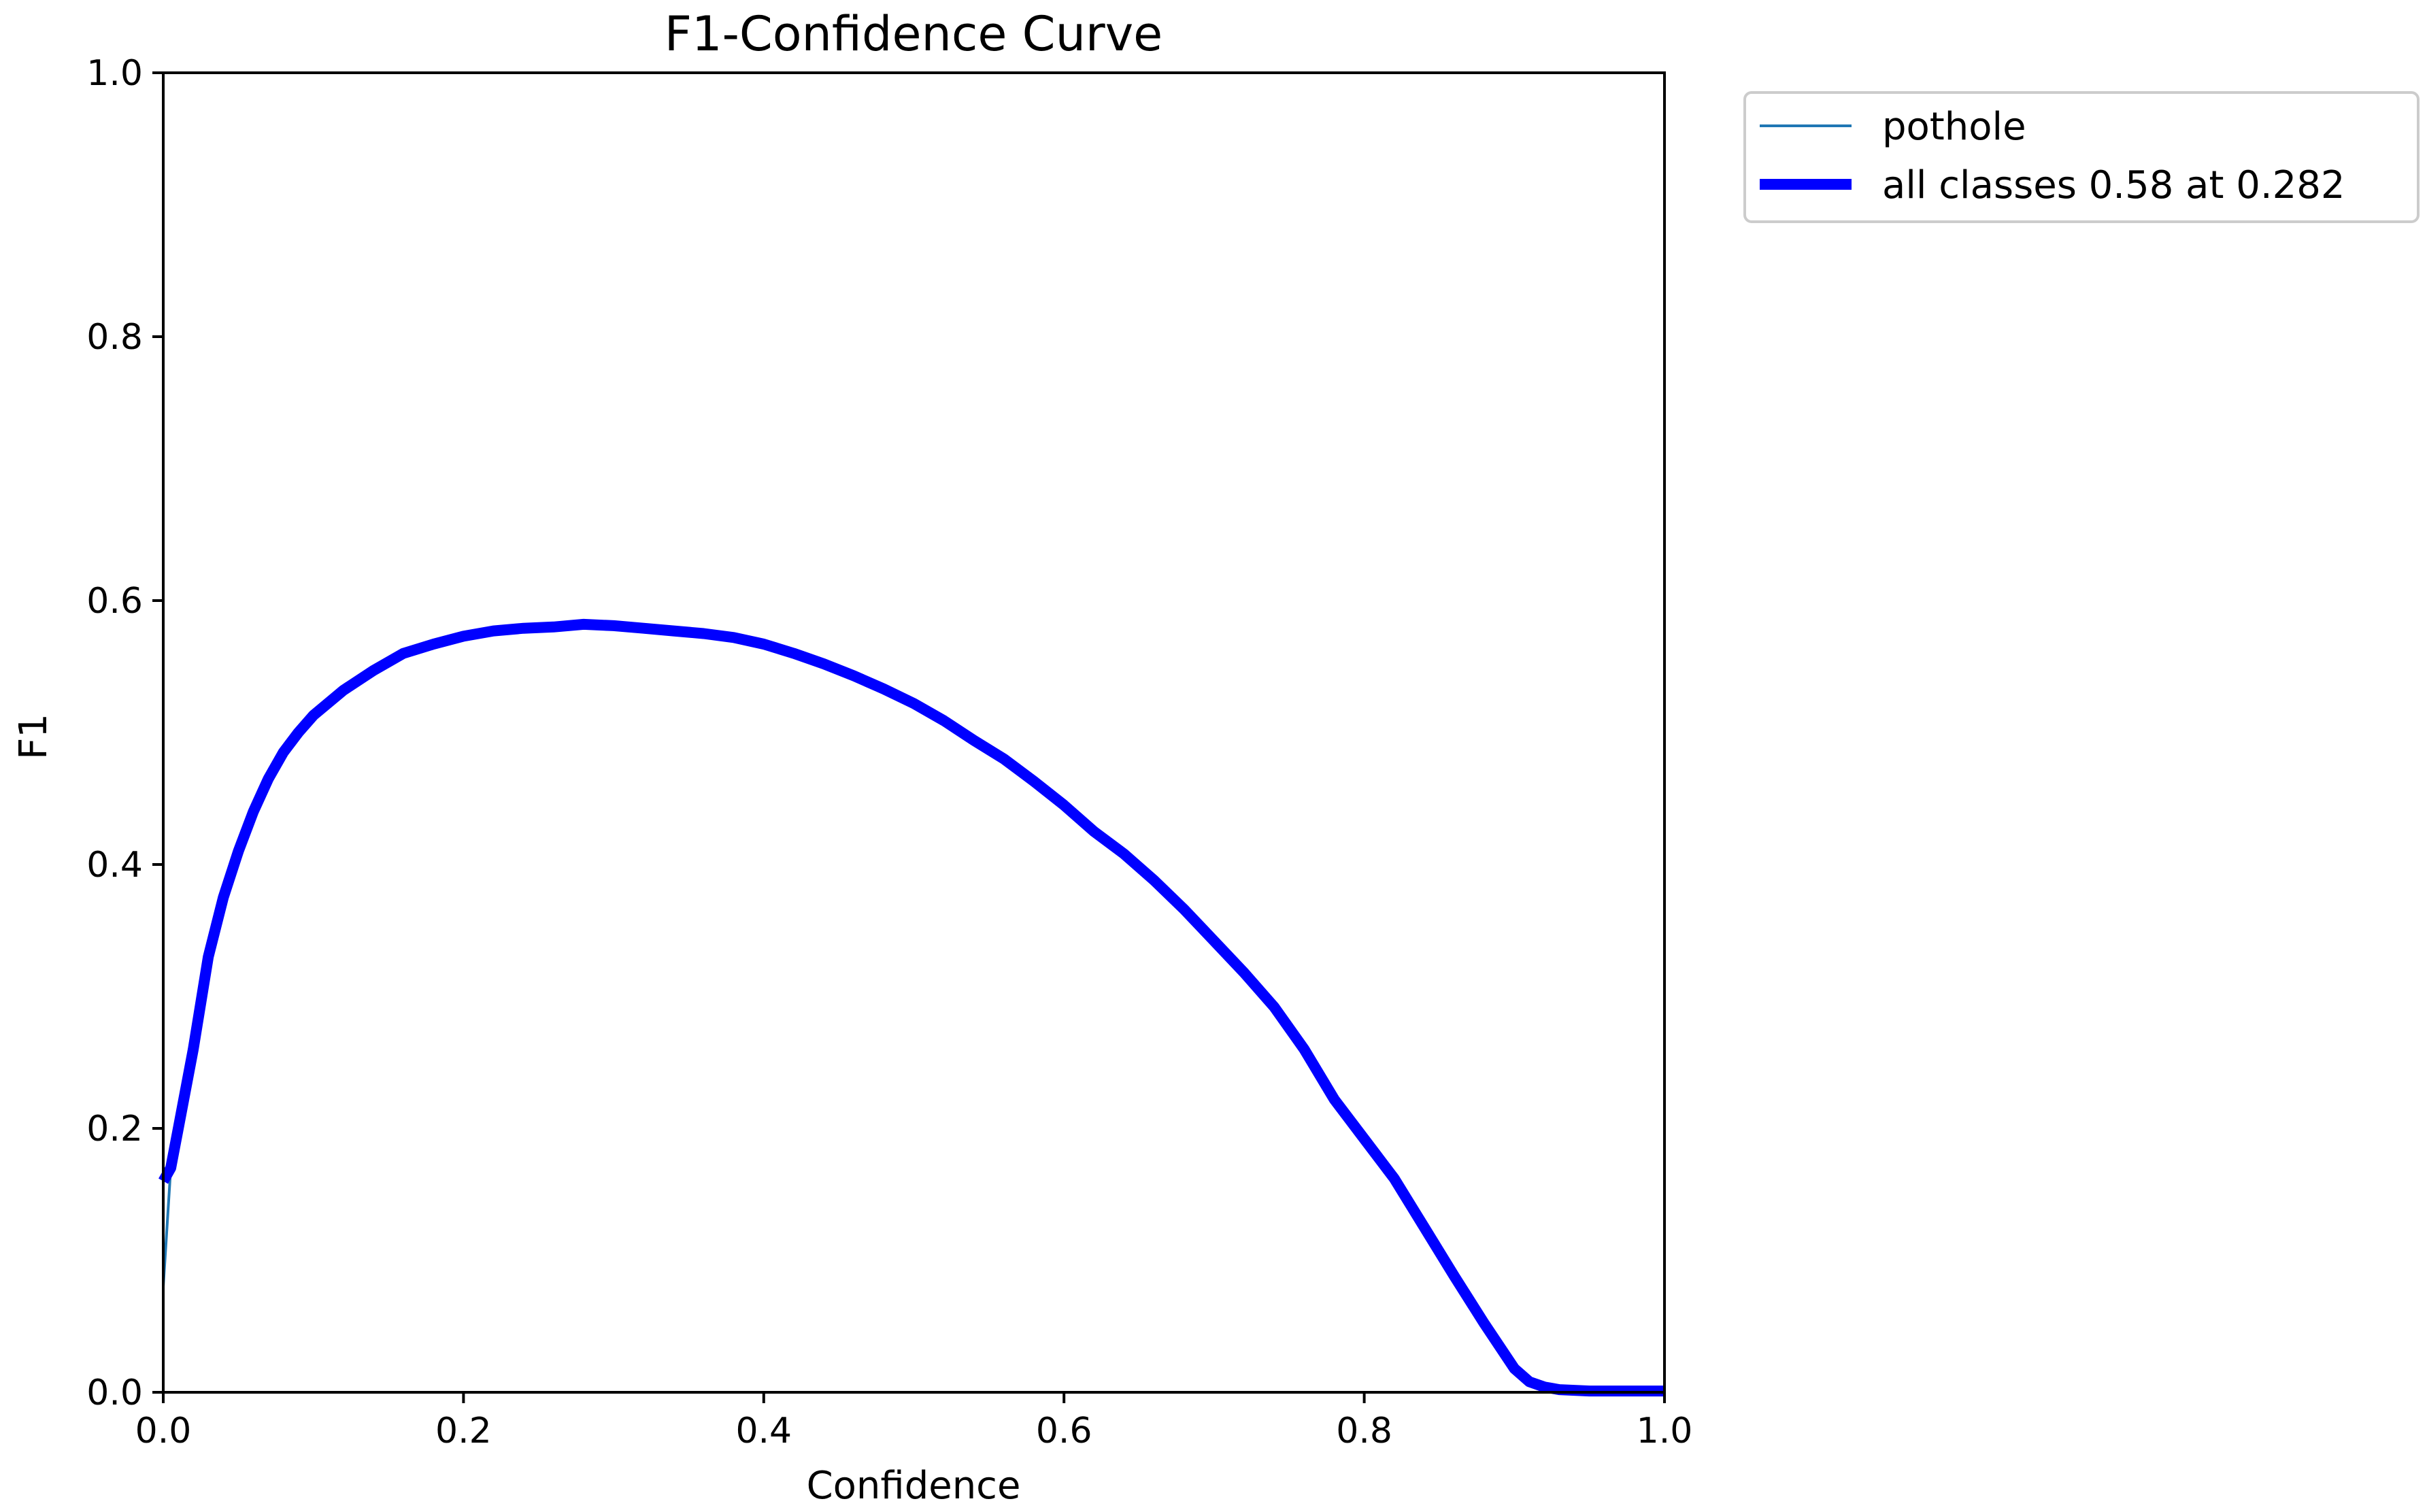 This screenshot has width=2427, height=1512. What do you see at coordinates (114, 337) in the screenshot?
I see `y-tick-label: 0.8` at bounding box center [114, 337].